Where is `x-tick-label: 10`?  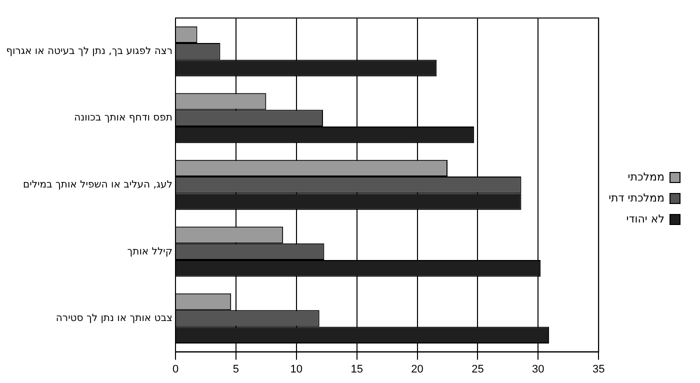
x-tick-label: 10 is located at coordinates (296, 369).